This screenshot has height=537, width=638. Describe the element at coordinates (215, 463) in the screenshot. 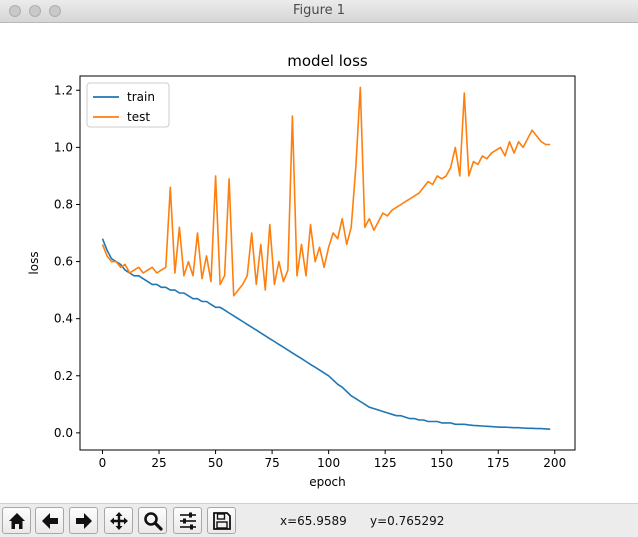

I see `x-tick-label: 50` at that location.